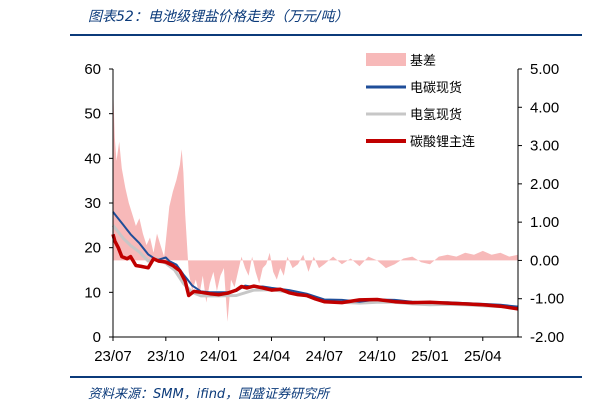  Describe the element at coordinates (544, 107) in the screenshot. I see `y-right-tick-label: 4.00` at that location.